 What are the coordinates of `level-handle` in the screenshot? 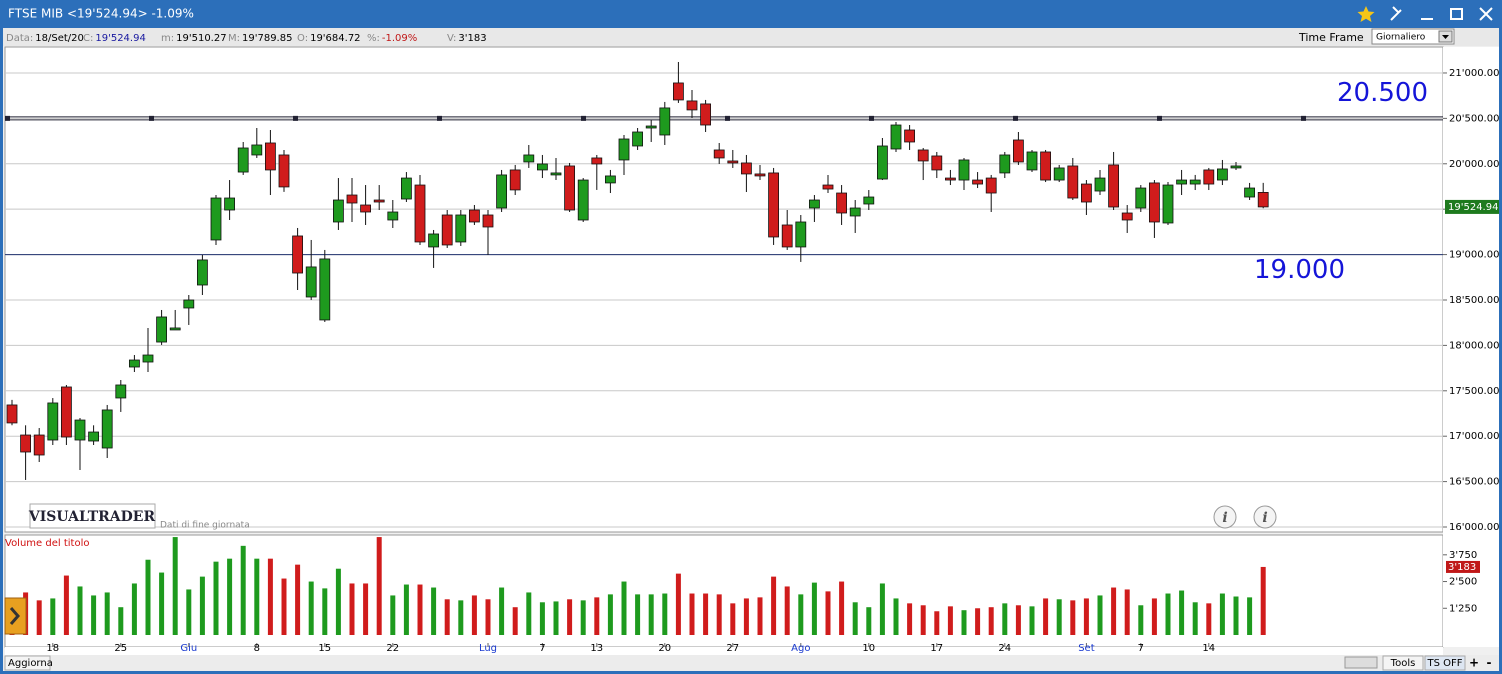 It's located at (7, 118).